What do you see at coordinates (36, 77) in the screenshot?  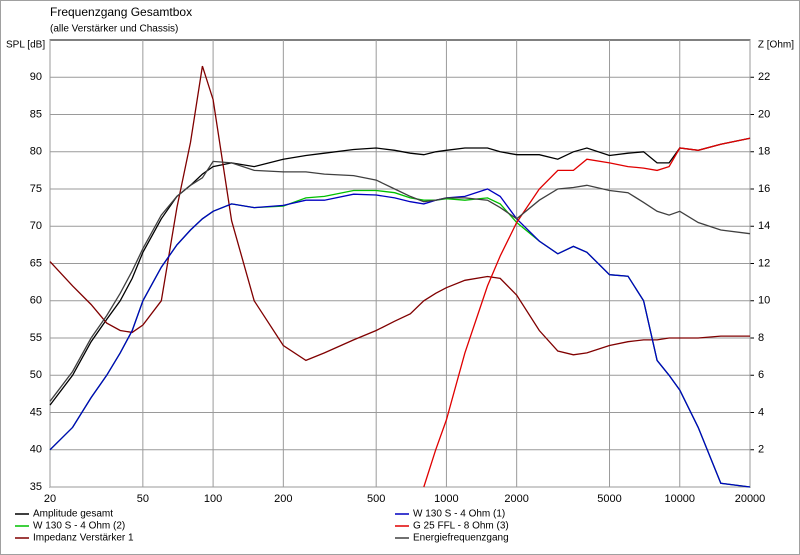 I see `y-tick-label: 90` at bounding box center [36, 77].